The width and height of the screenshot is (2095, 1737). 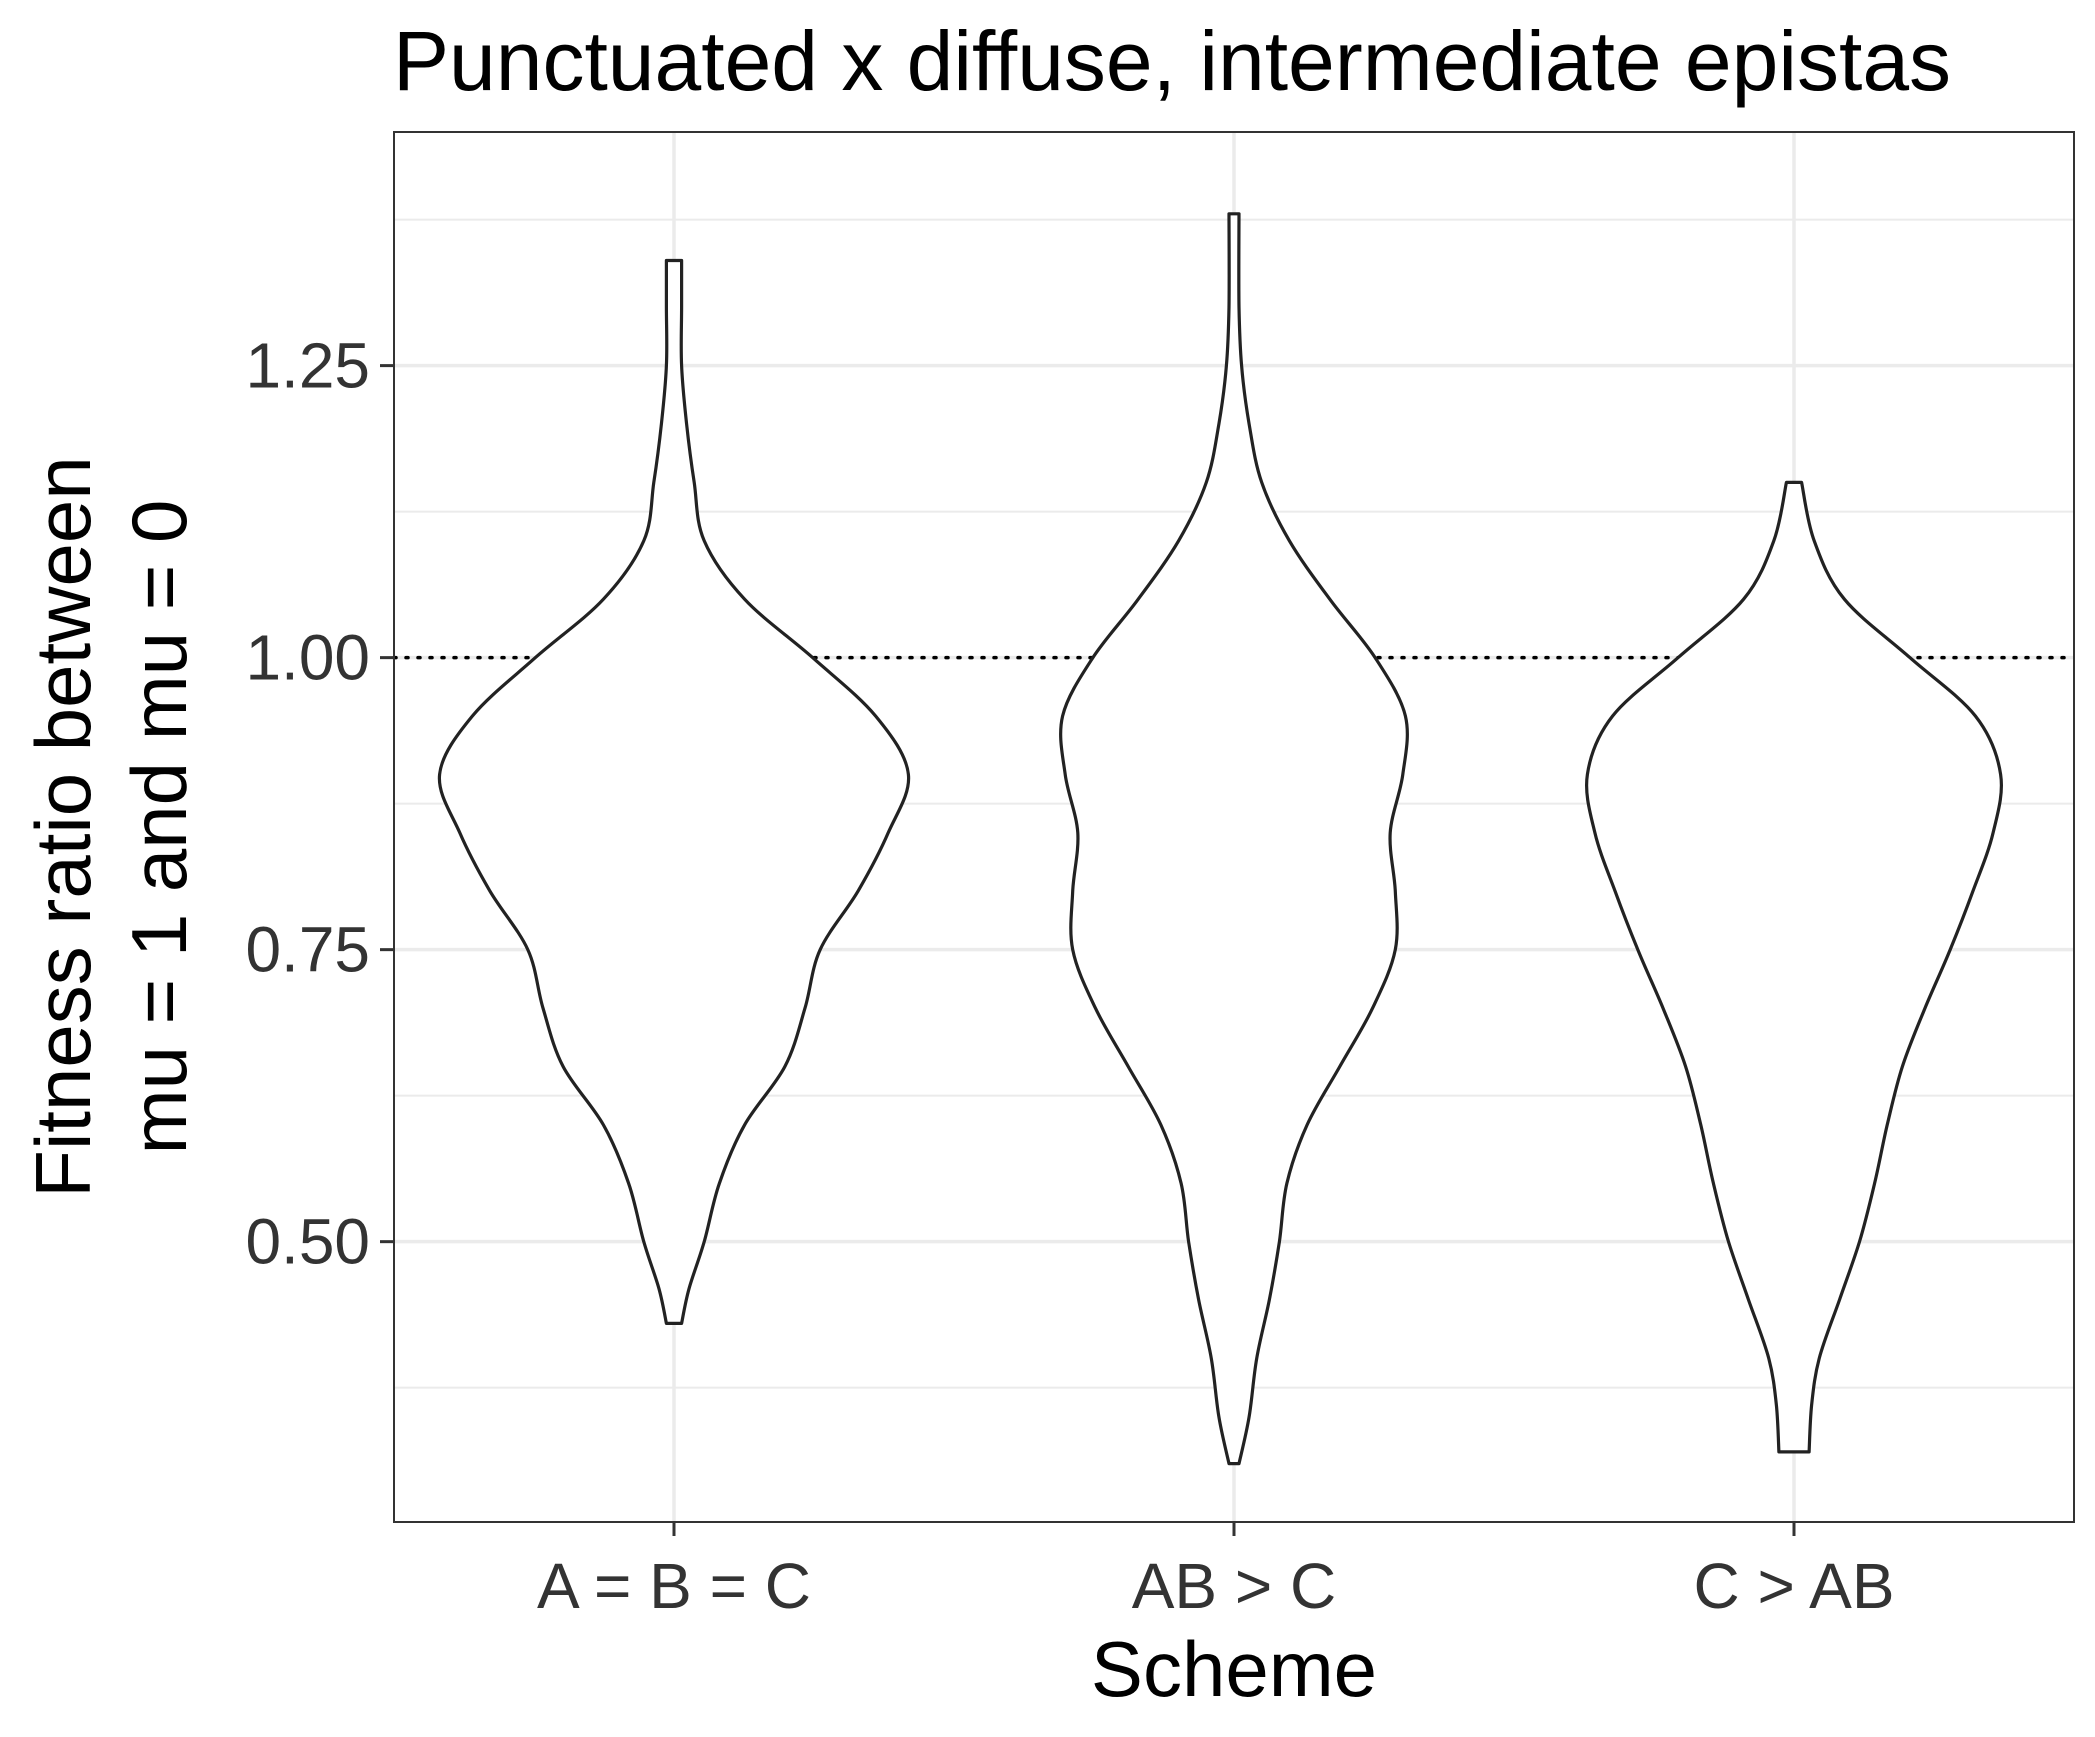 What do you see at coordinates (307, 366) in the screenshot?
I see `y-tick-label: 1.25` at bounding box center [307, 366].